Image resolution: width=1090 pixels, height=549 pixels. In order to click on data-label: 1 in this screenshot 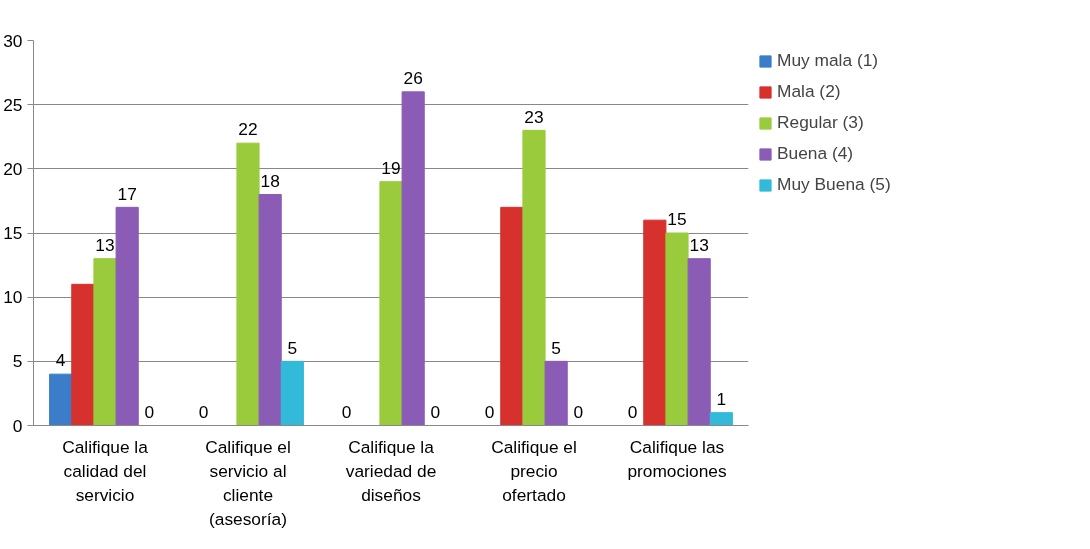, I will do `click(721, 398)`.